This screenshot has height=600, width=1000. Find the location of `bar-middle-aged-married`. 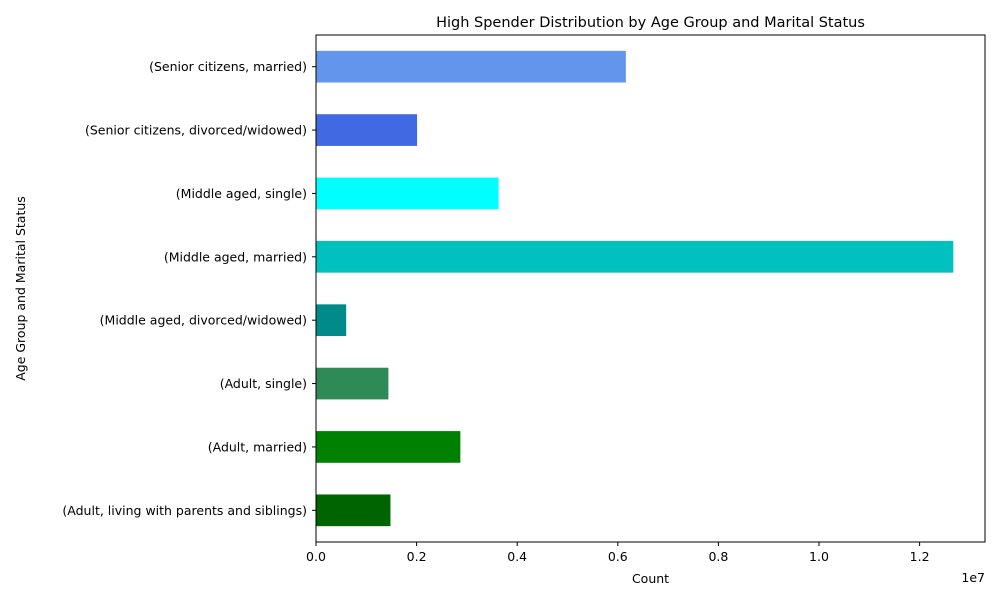

bar-middle-aged-married is located at coordinates (635, 256).